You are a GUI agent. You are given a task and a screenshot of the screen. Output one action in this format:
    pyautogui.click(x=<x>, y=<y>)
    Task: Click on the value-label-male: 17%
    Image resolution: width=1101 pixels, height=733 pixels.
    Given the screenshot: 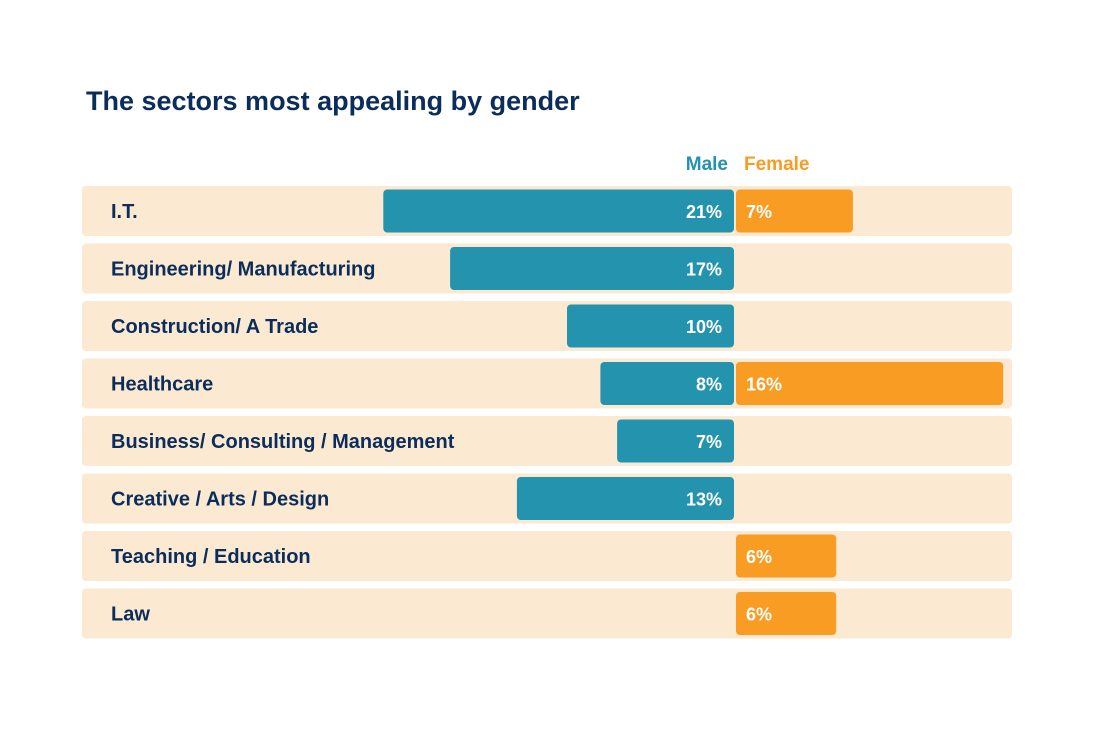 What is the action you would take?
    pyautogui.click(x=704, y=270)
    